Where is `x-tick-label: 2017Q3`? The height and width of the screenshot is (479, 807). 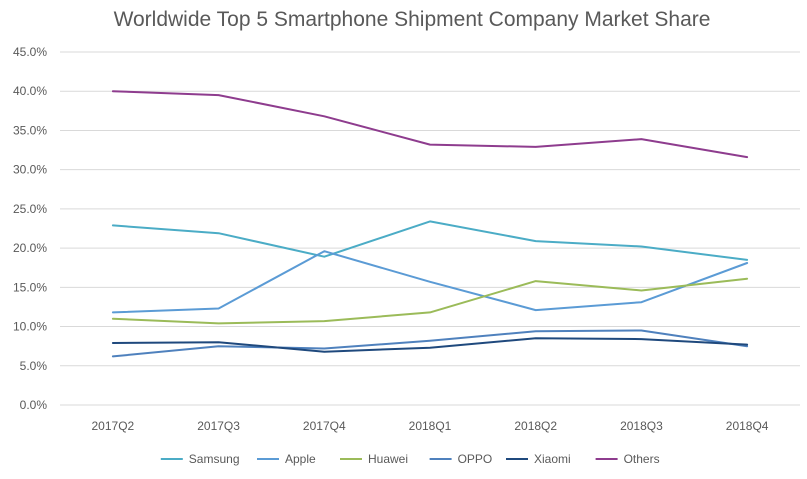
x-tick-label: 2017Q3 is located at coordinates (218, 426).